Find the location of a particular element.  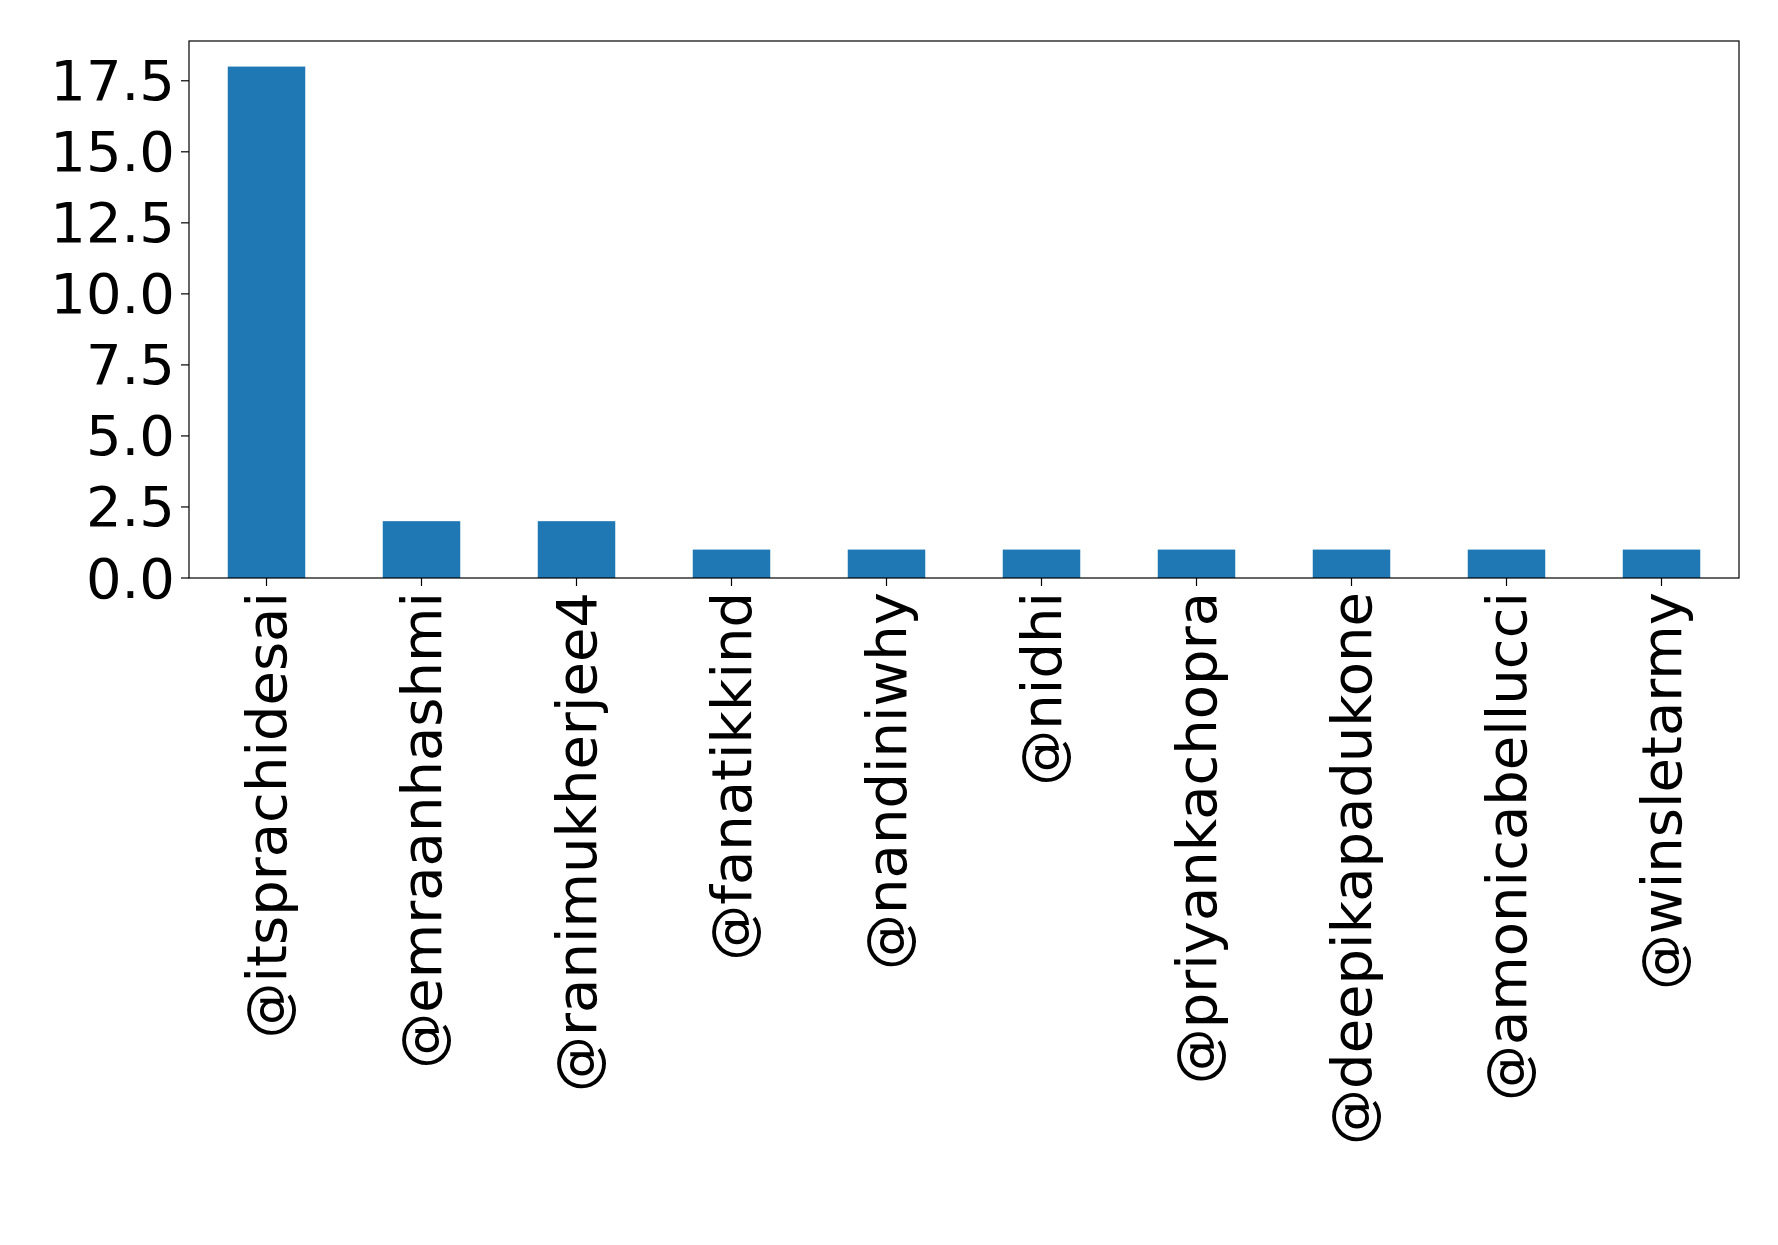

y-tick-label: 7.5 is located at coordinates (130, 365).